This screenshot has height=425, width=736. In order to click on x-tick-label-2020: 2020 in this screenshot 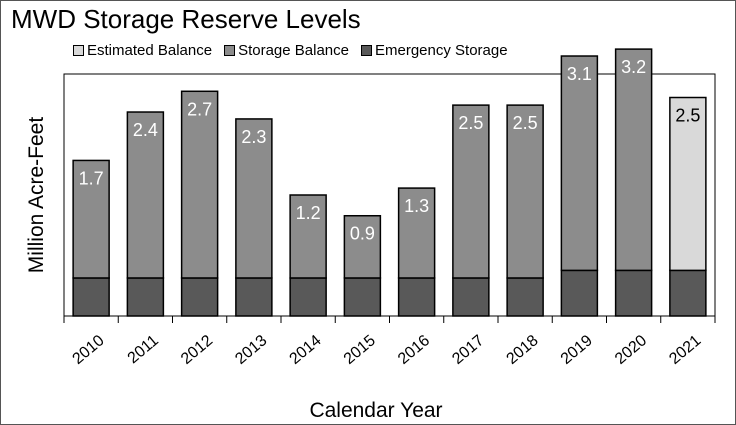, I will do `click(631, 350)`.